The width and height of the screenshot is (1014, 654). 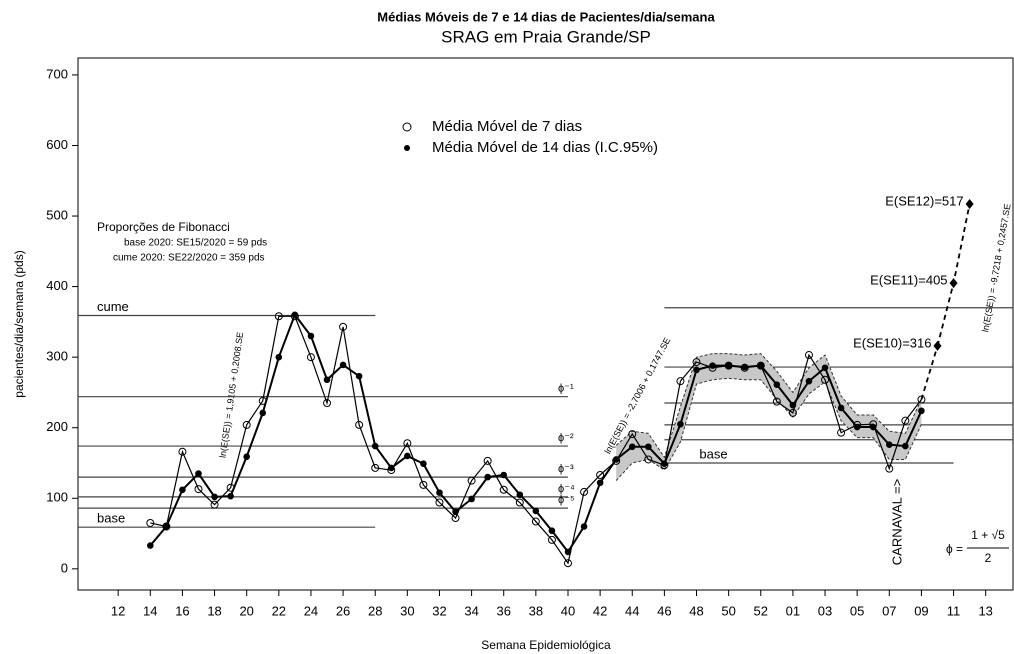 What do you see at coordinates (195, 243) in the screenshot?
I see `fibonacci-base: base 2020: SE15/2020 = 59 pds` at bounding box center [195, 243].